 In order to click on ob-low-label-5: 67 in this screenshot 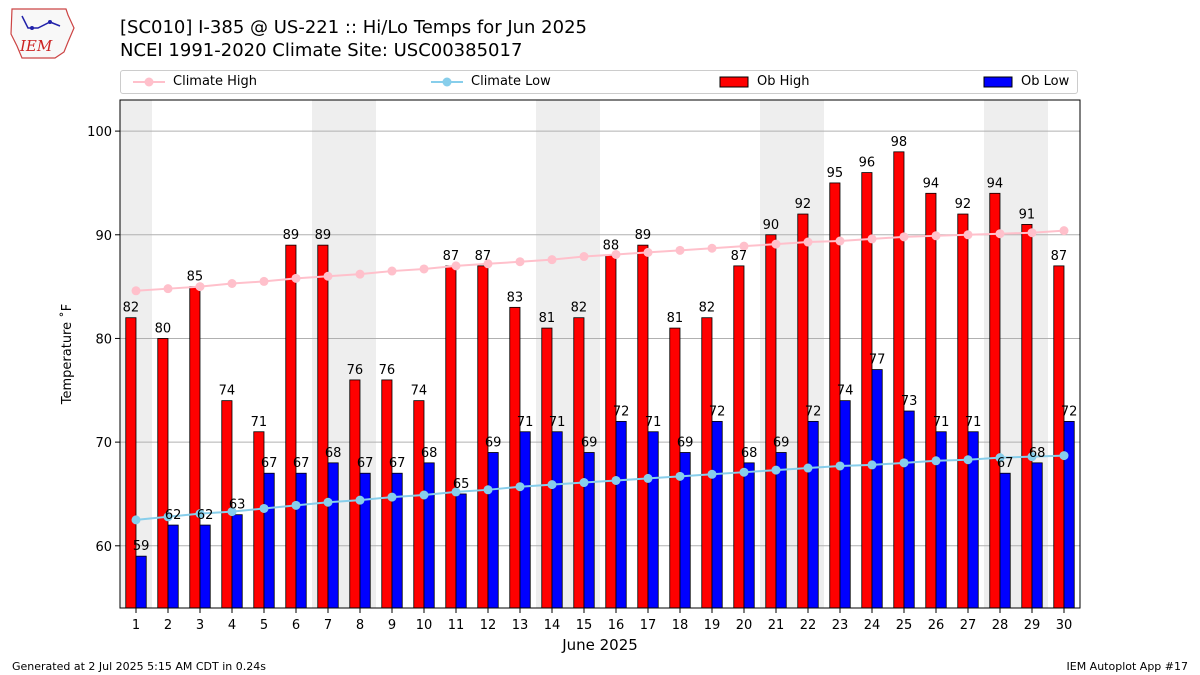, I will do `click(269, 463)`.